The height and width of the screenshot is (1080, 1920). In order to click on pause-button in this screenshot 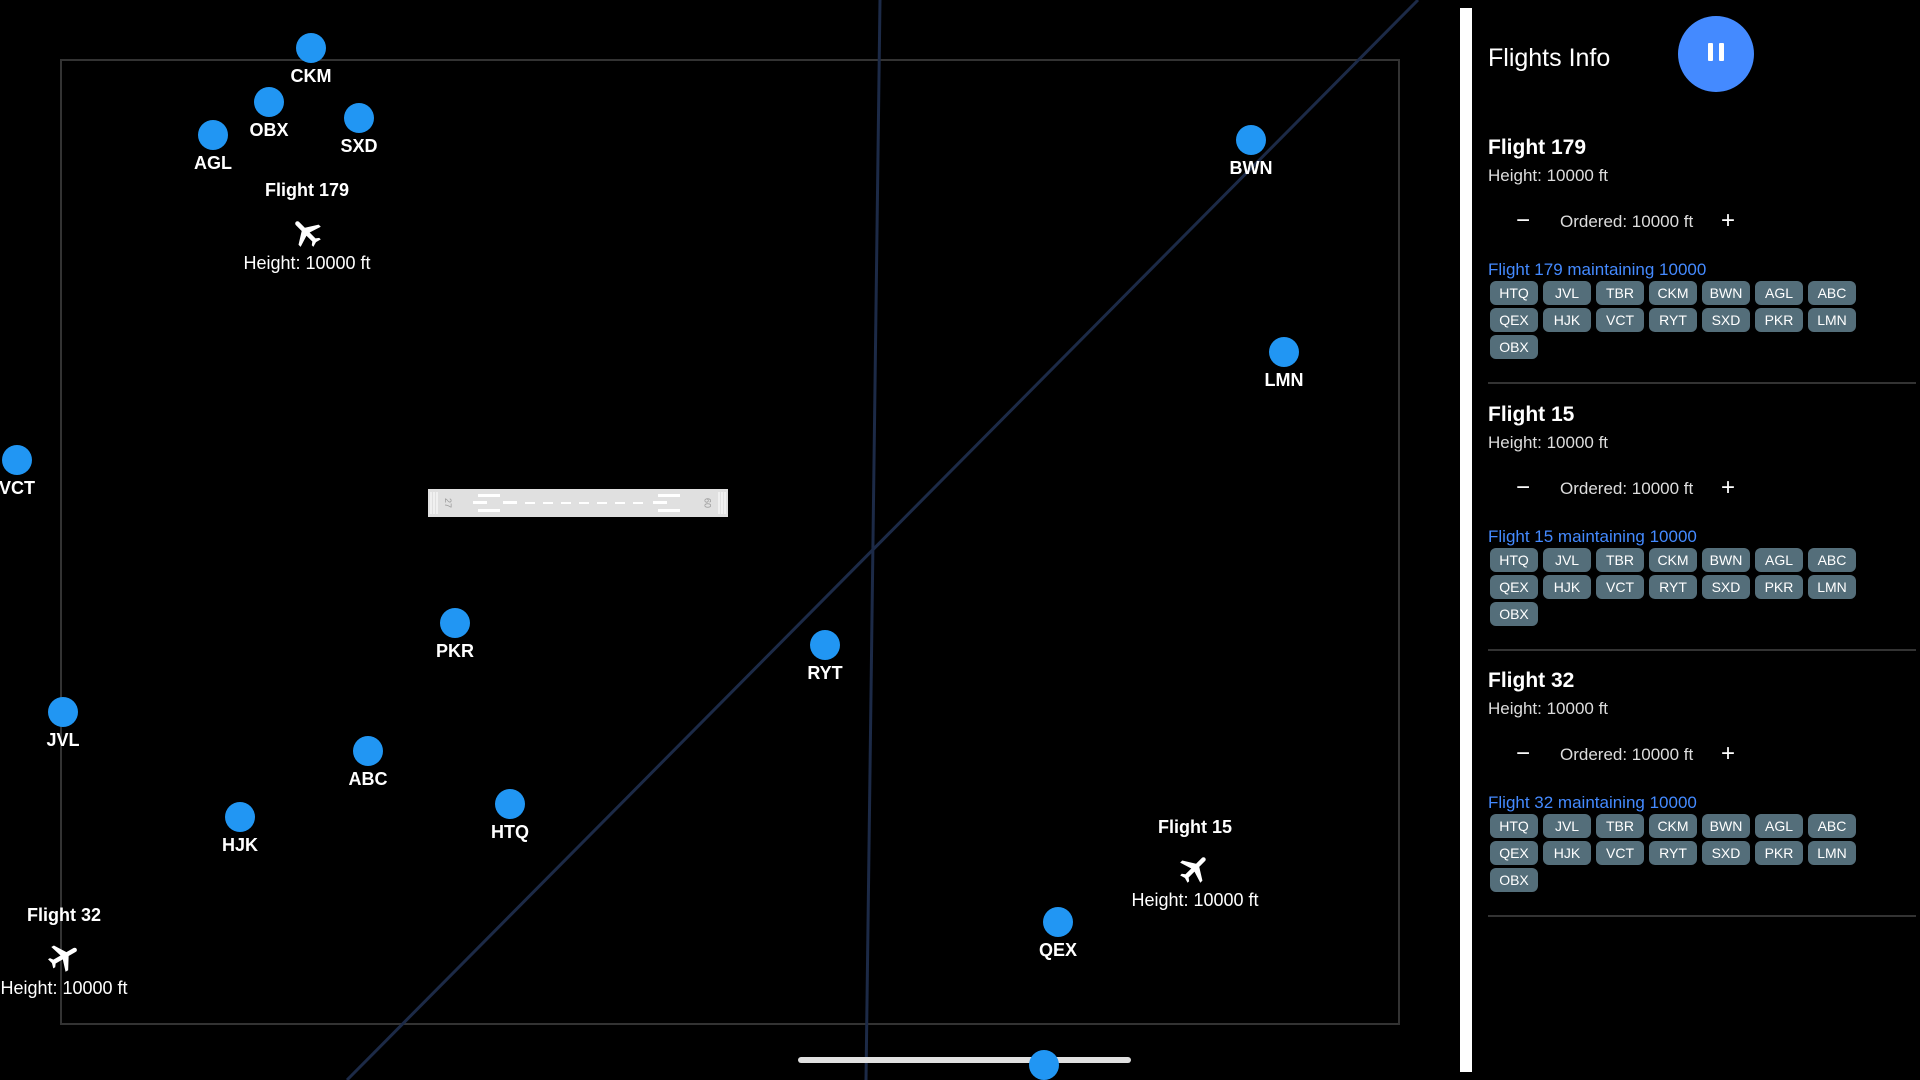, I will do `click(1716, 54)`.